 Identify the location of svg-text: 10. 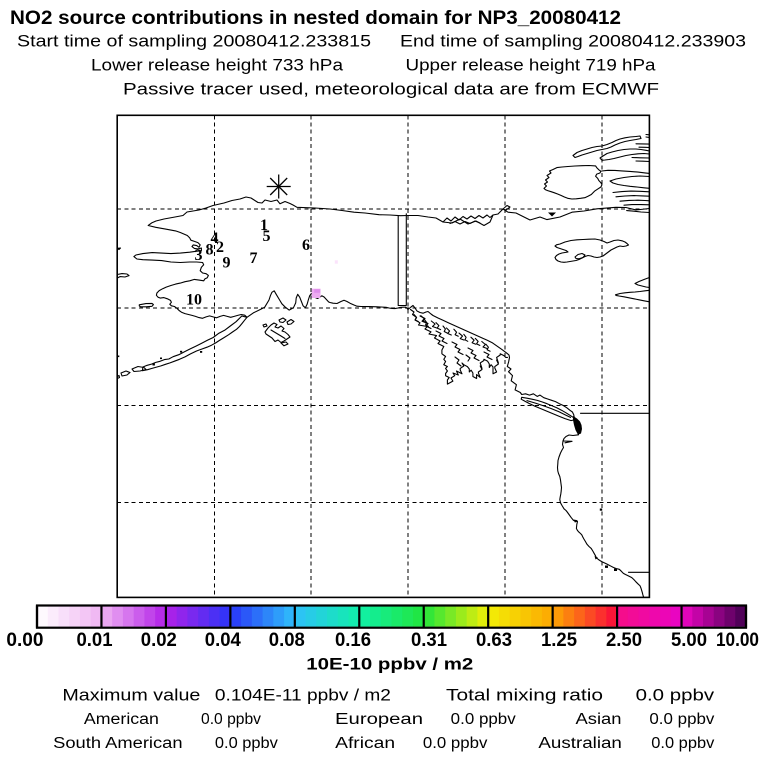
(194, 300).